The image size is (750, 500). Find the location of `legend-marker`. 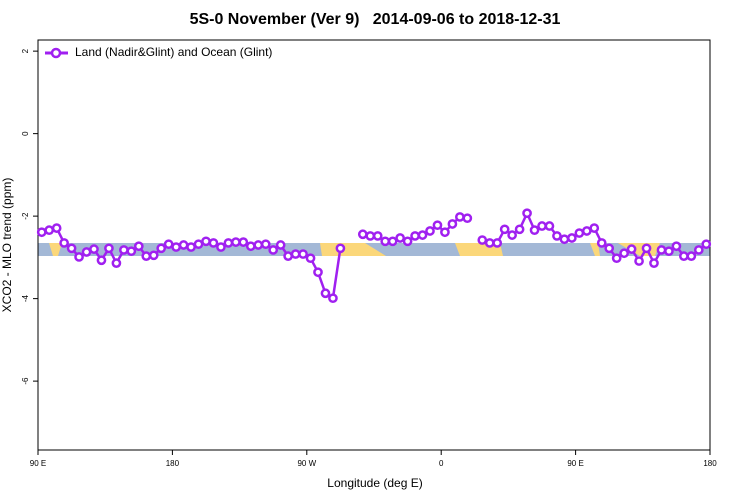

legend-marker is located at coordinates (56, 53).